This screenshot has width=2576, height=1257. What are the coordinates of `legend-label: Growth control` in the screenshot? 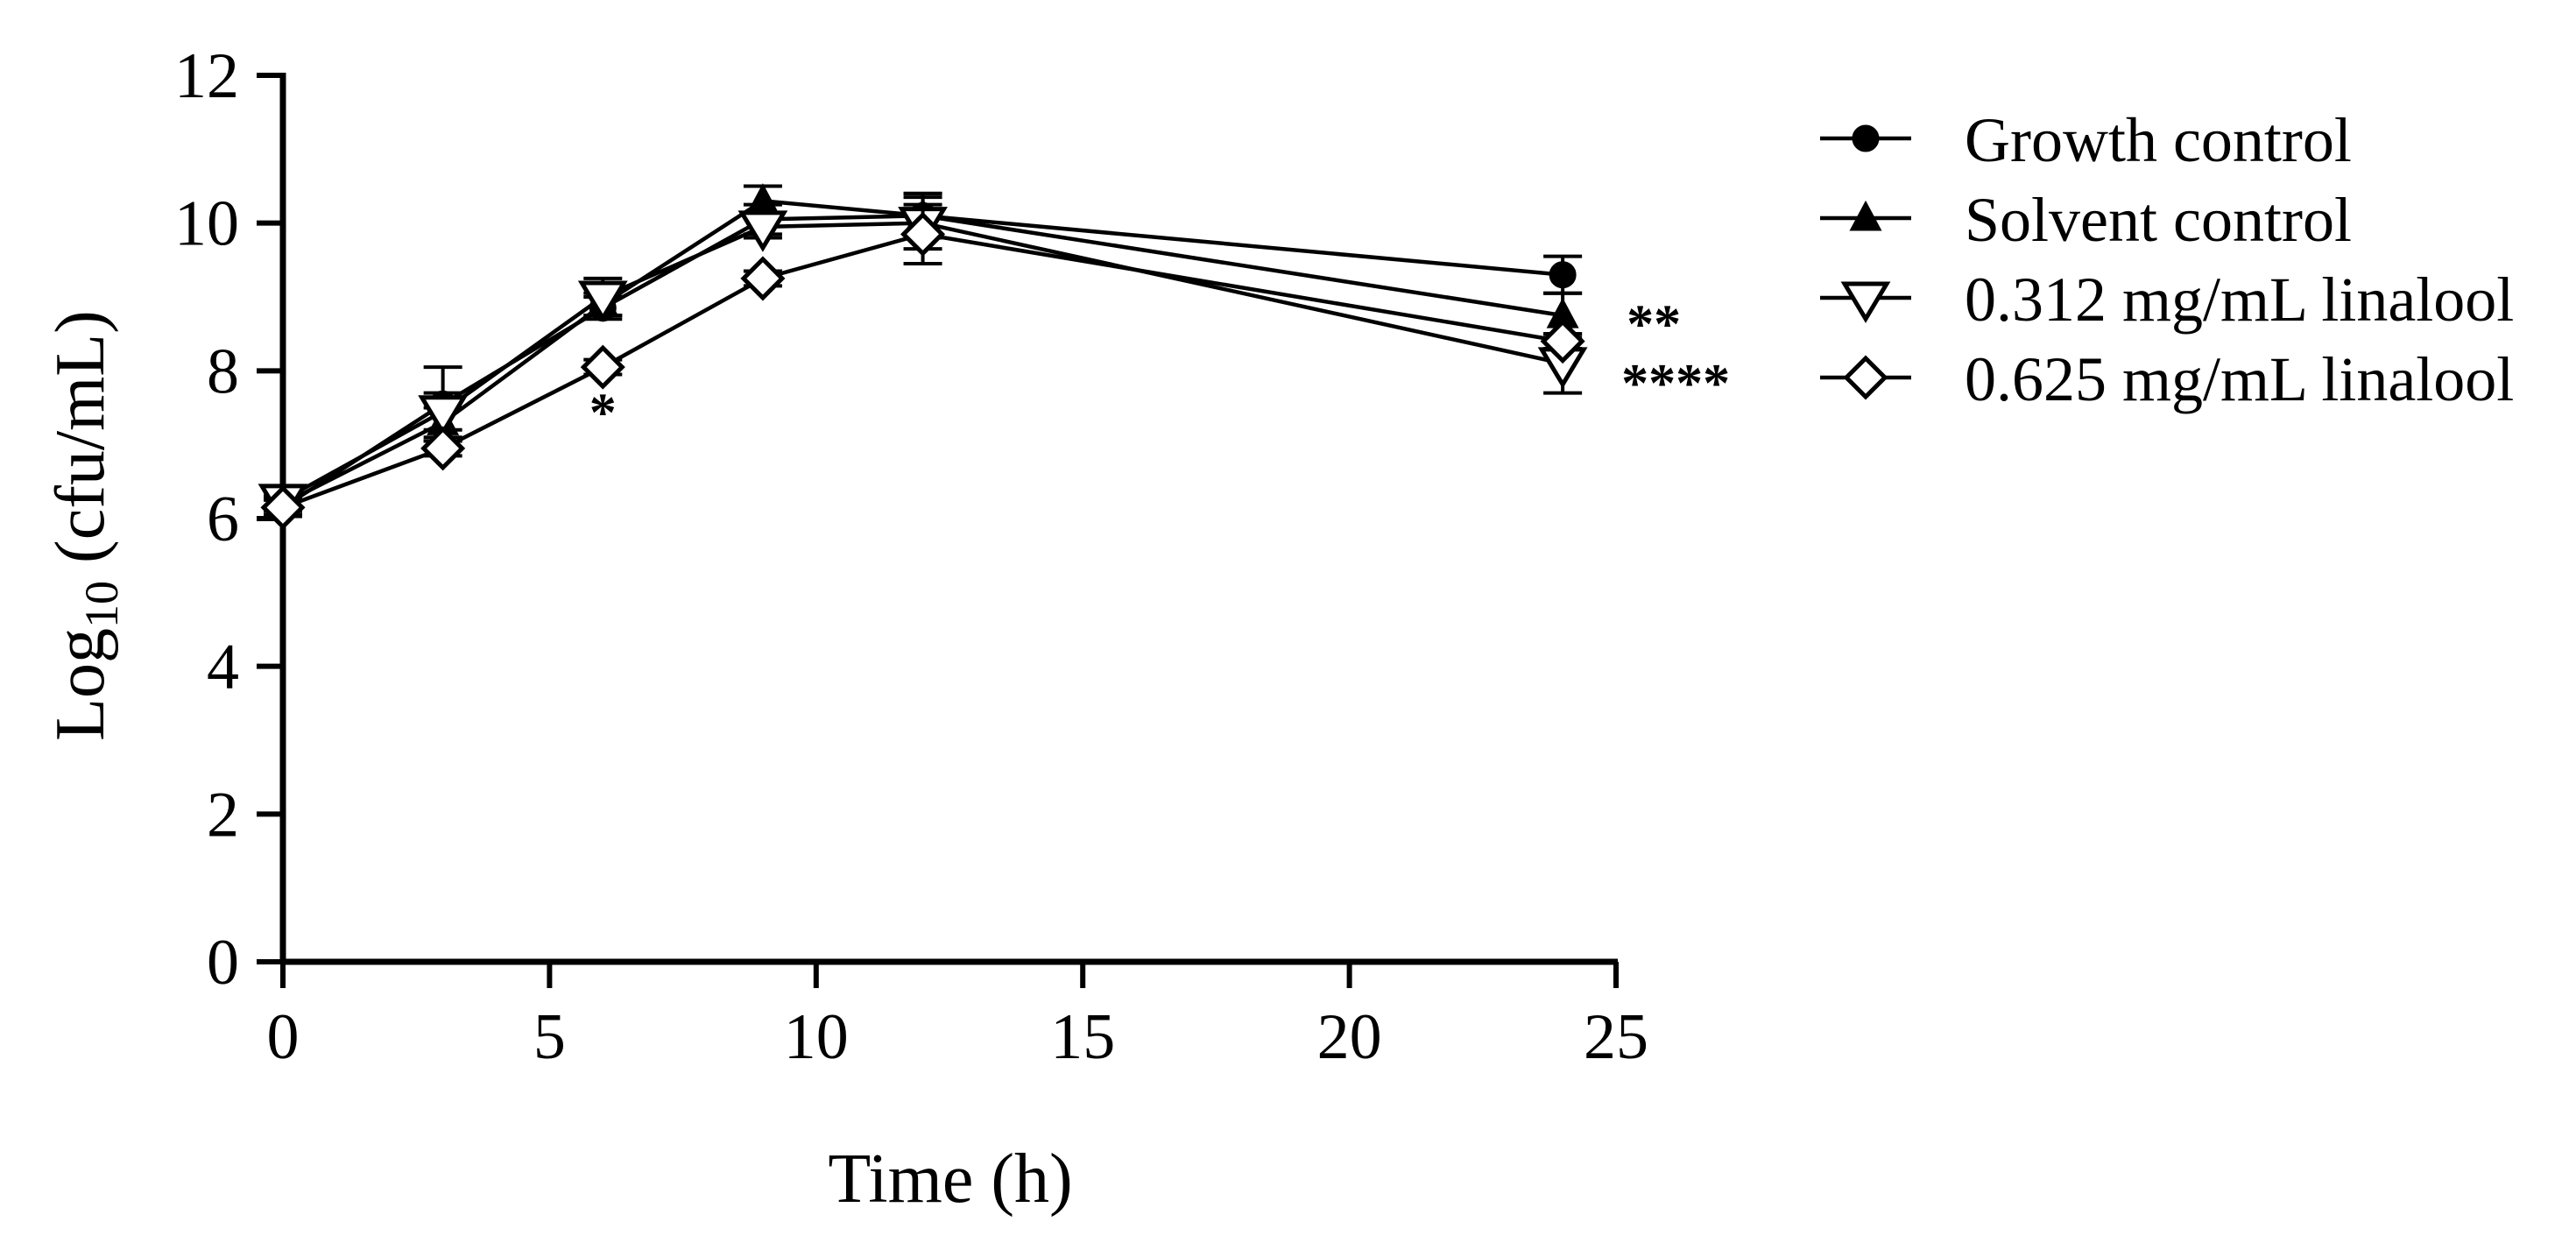 It's located at (2158, 140).